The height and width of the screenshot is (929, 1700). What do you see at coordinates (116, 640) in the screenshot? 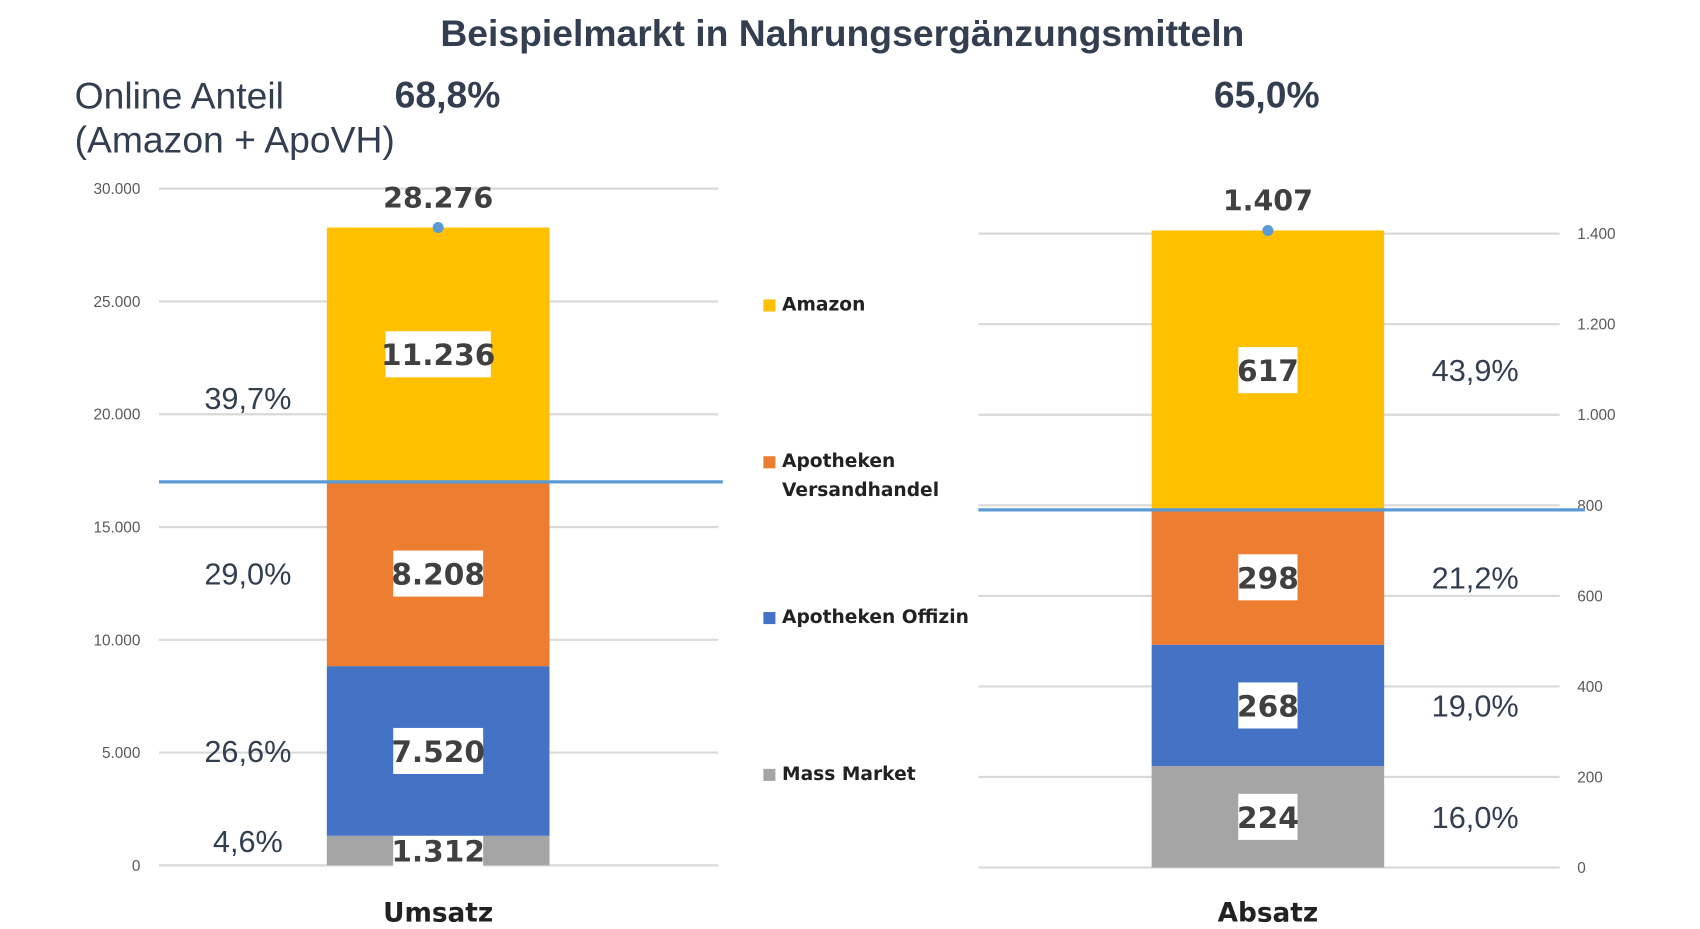
I see `y-tick-label: 10.000` at bounding box center [116, 640].